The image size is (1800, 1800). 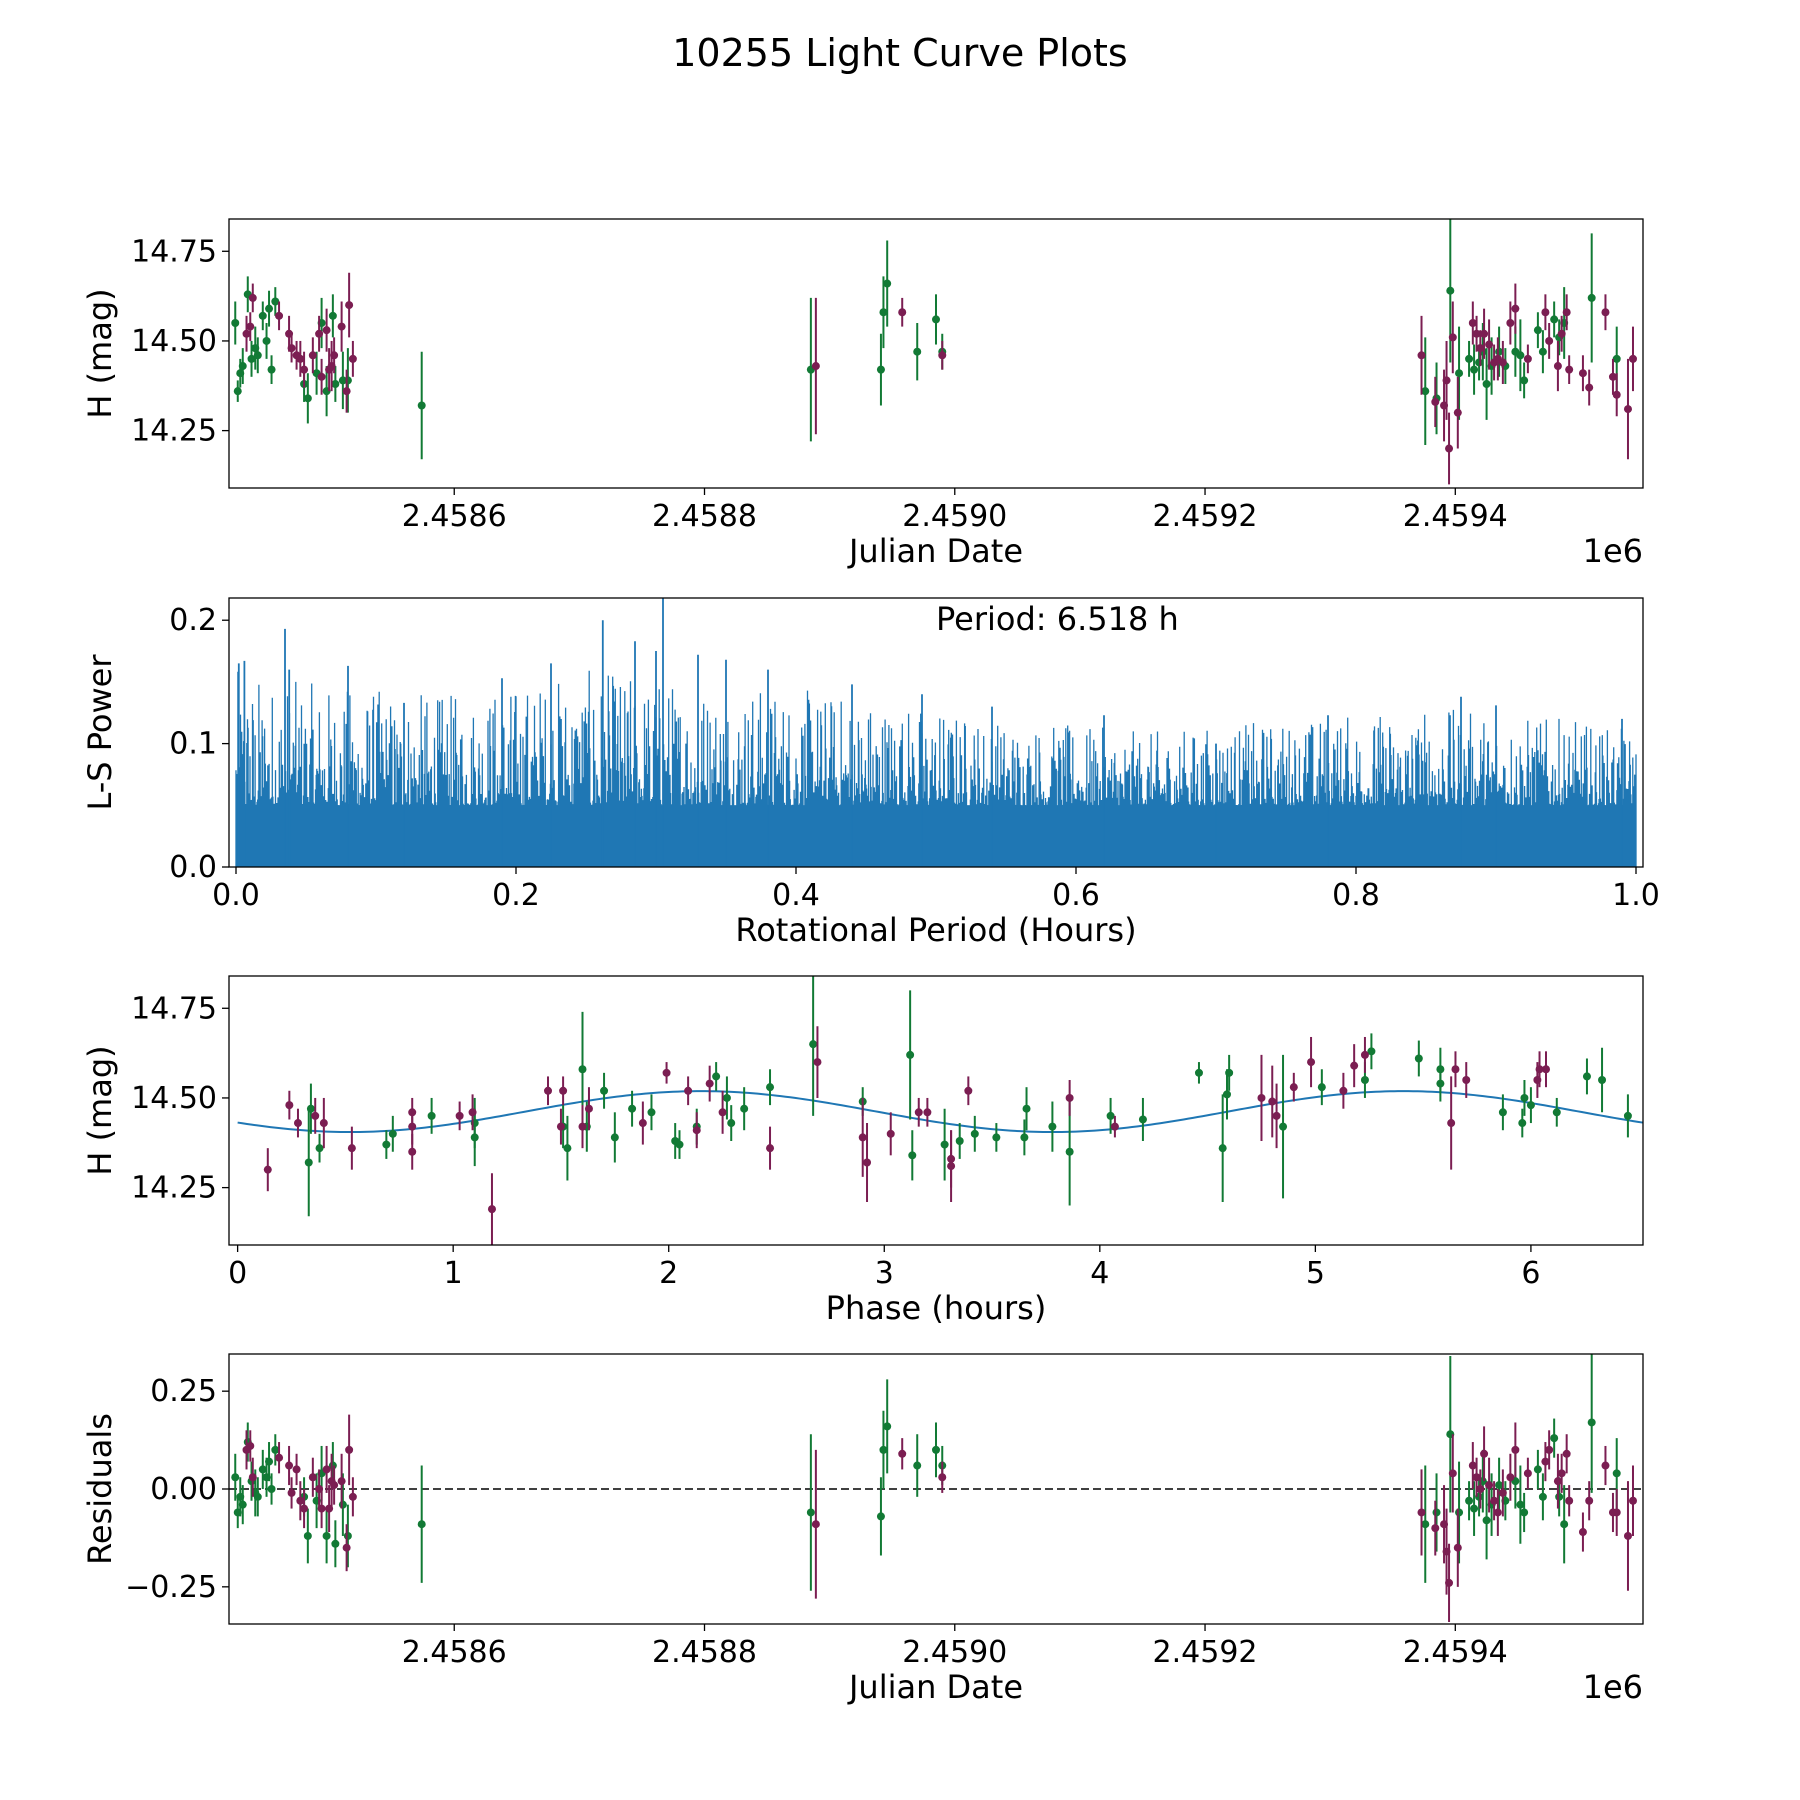 I want to click on x-tick-label: 2.4592, so click(x=1205, y=516).